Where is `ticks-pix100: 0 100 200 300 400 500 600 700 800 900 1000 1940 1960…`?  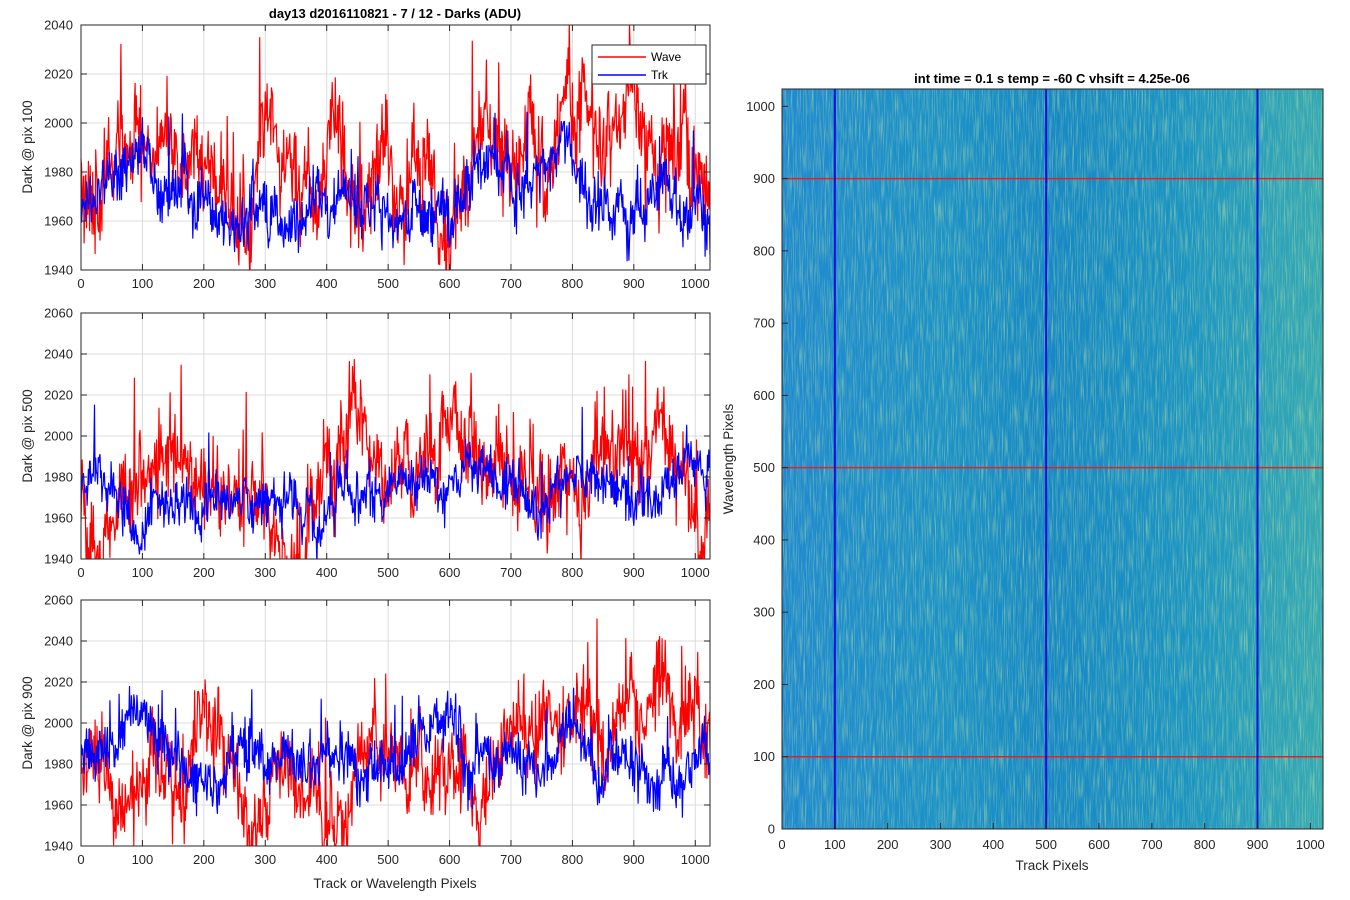 ticks-pix100: 0 100 200 300 400 500 600 700 800 900 1000 1940 1960… is located at coordinates (377, 154).